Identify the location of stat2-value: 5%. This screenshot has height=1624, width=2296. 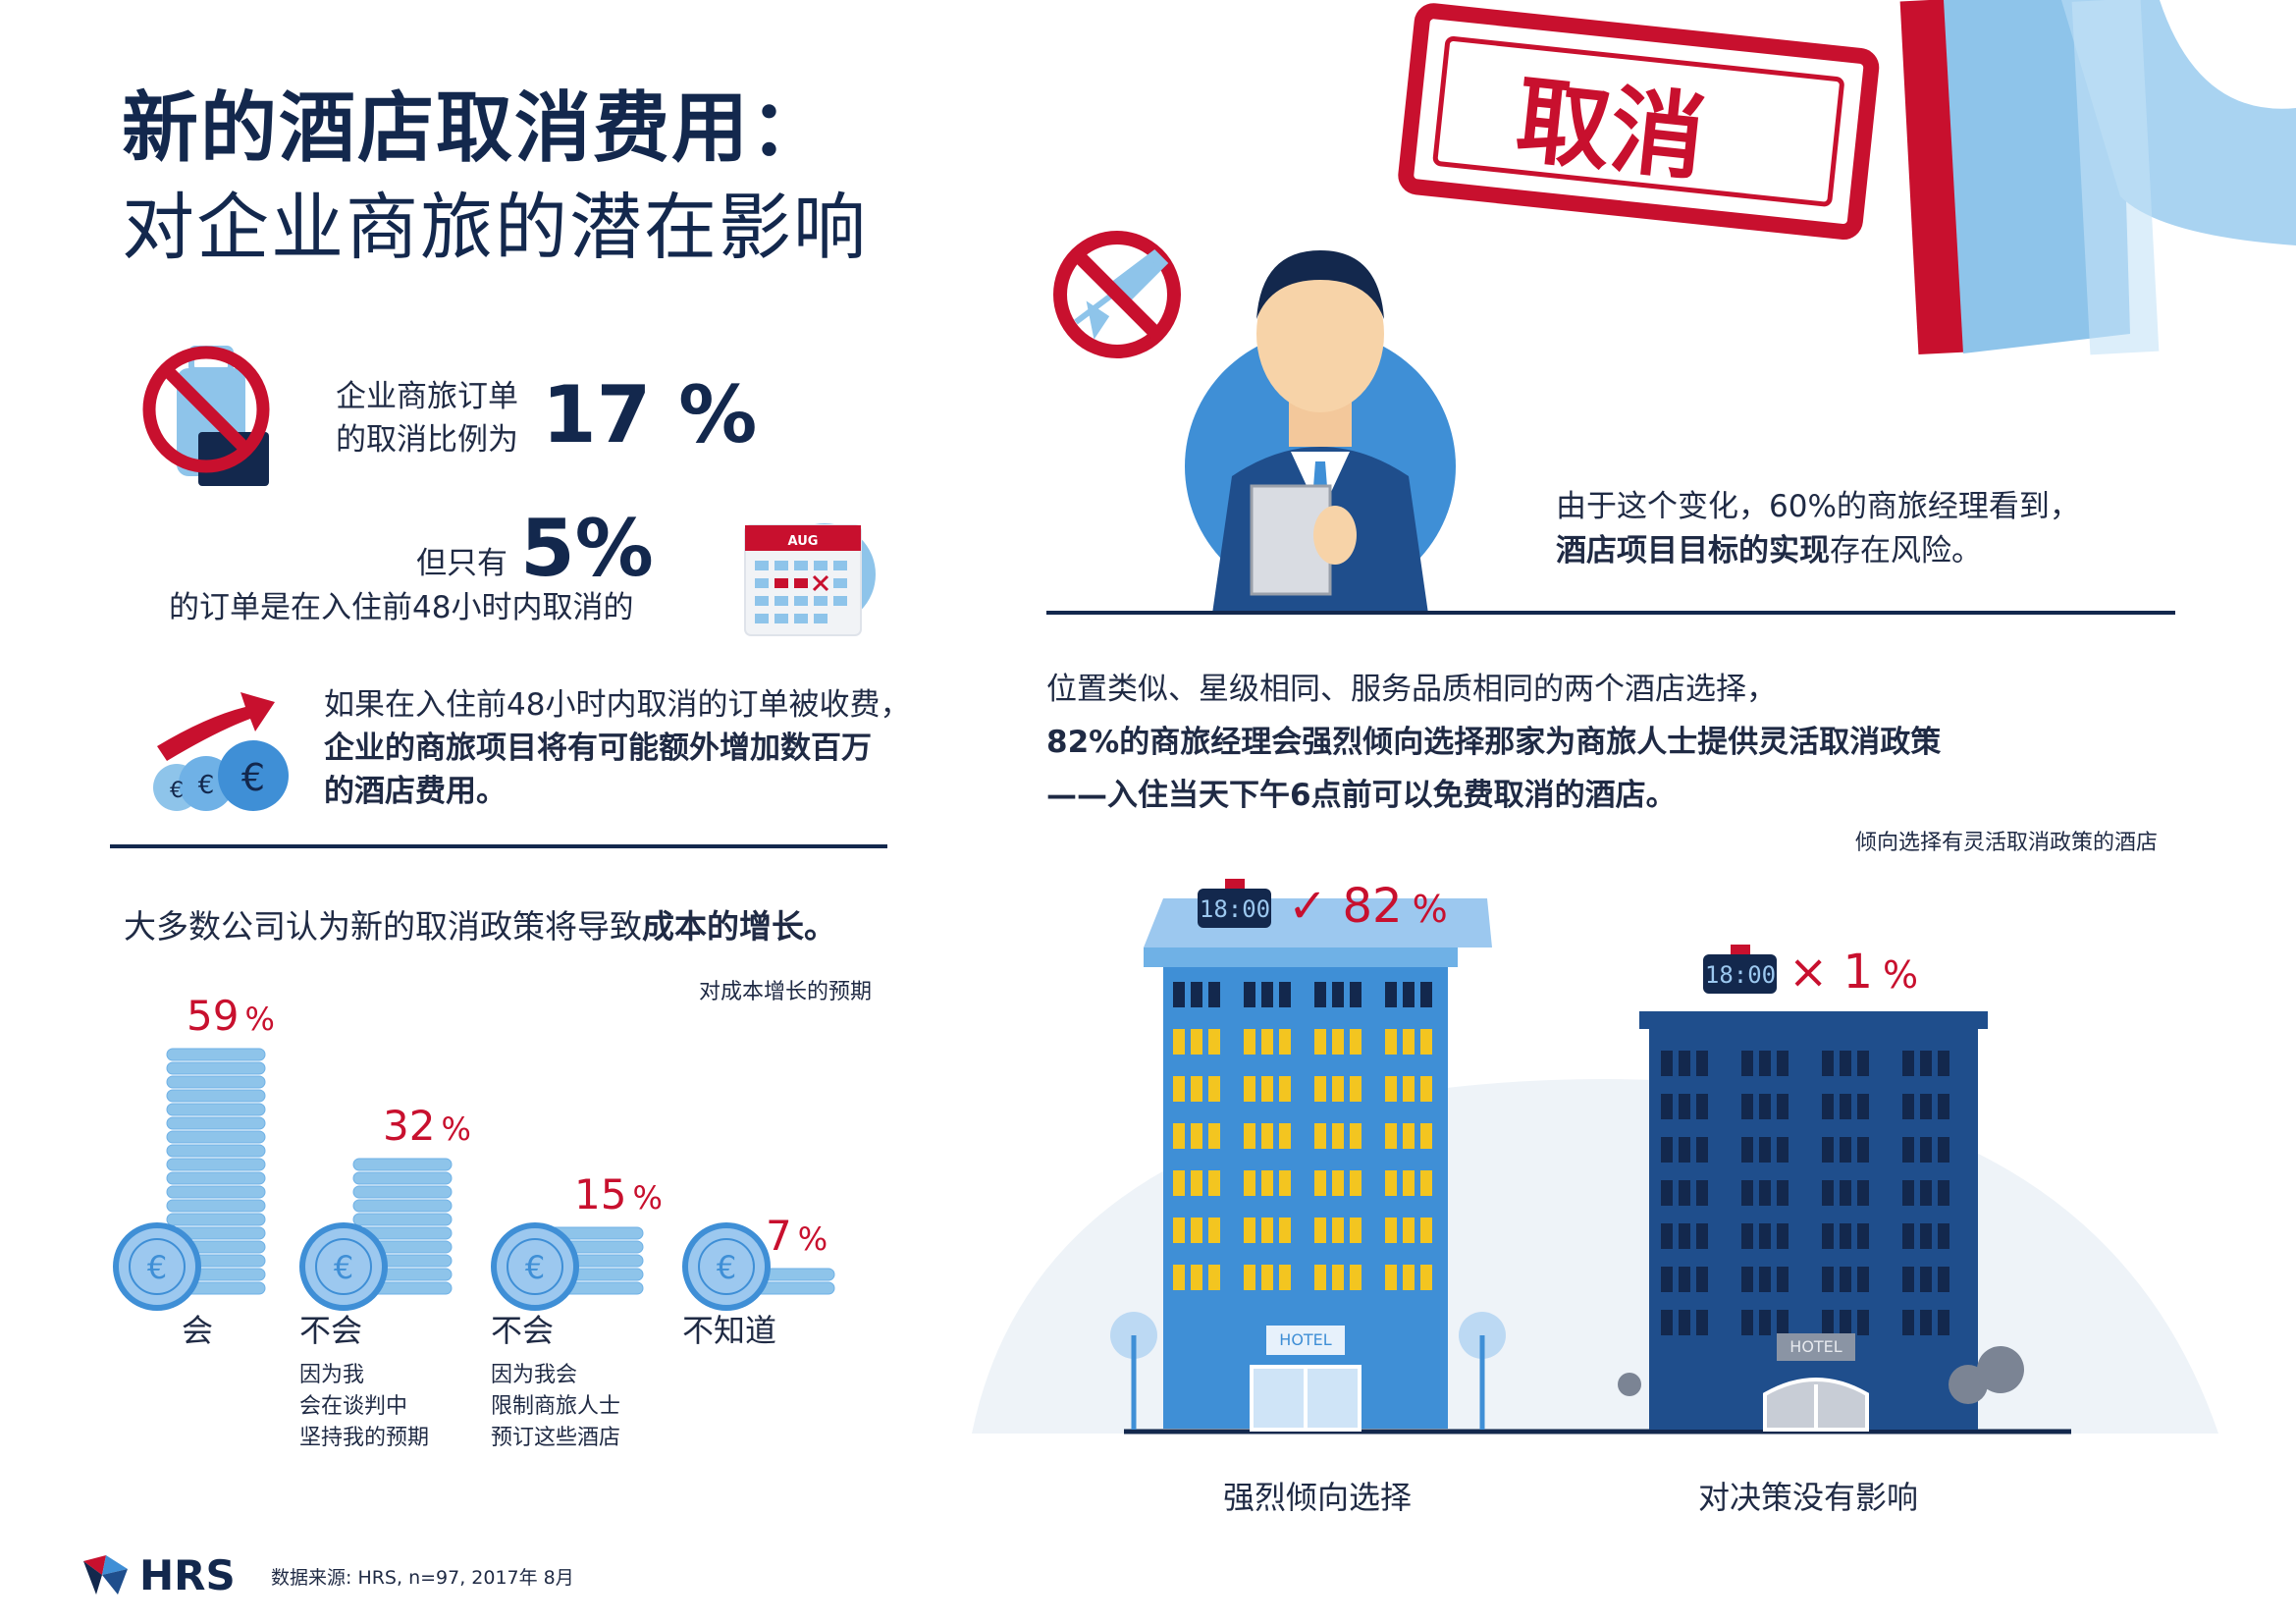
(587, 548).